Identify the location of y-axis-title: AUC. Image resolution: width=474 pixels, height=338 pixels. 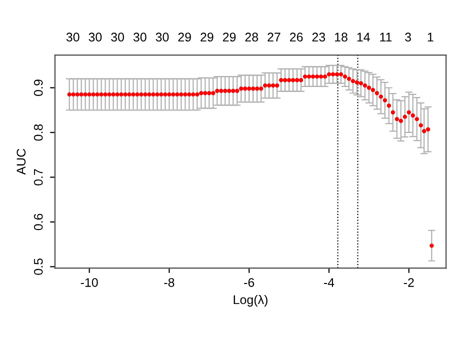
(21, 161).